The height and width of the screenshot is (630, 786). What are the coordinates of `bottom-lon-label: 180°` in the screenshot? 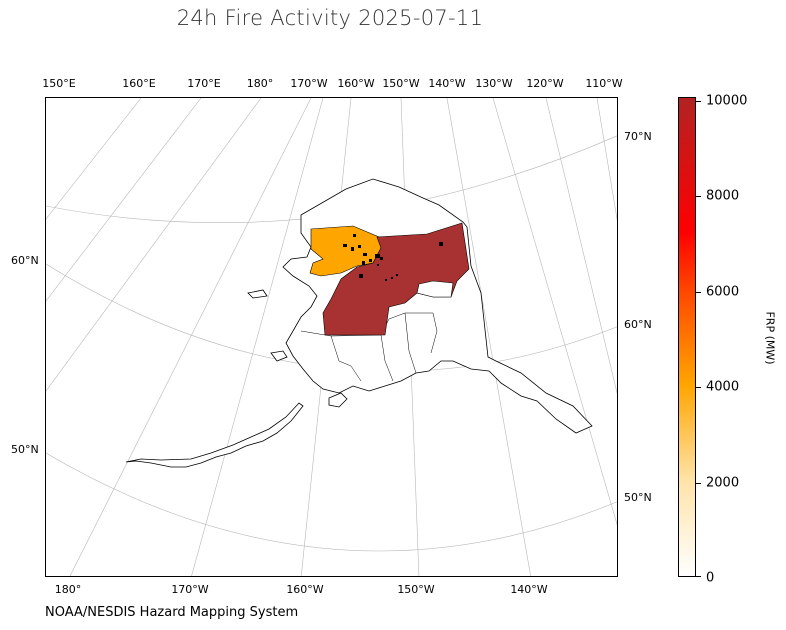 It's located at (68, 589).